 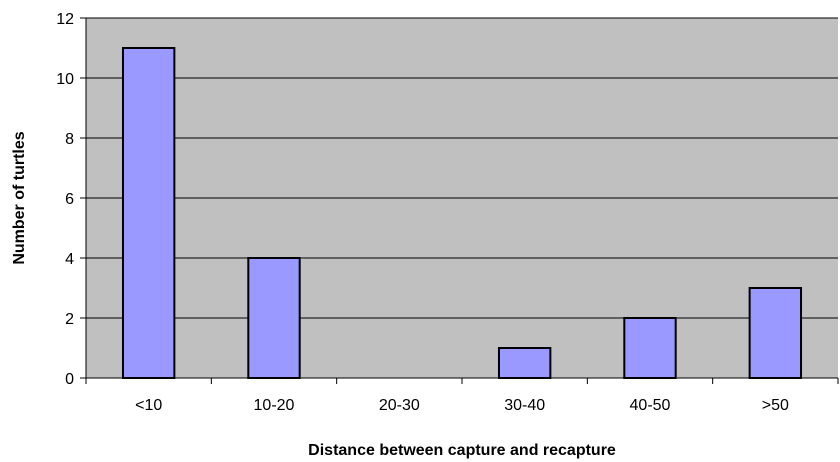 What do you see at coordinates (148, 405) in the screenshot?
I see `x-tick-label: <10` at bounding box center [148, 405].